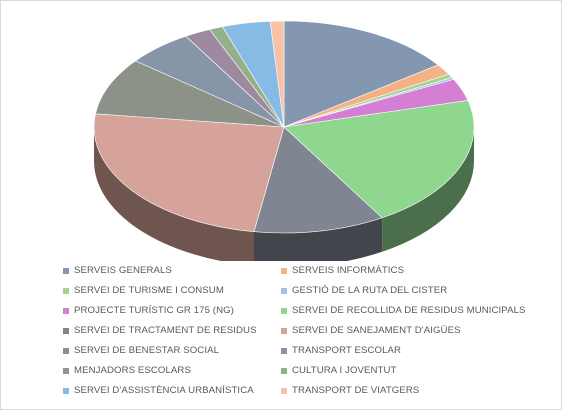 The image size is (562, 410). Describe the element at coordinates (123, 270) in the screenshot. I see `legend-label: SERVEIS GENERALS` at that location.